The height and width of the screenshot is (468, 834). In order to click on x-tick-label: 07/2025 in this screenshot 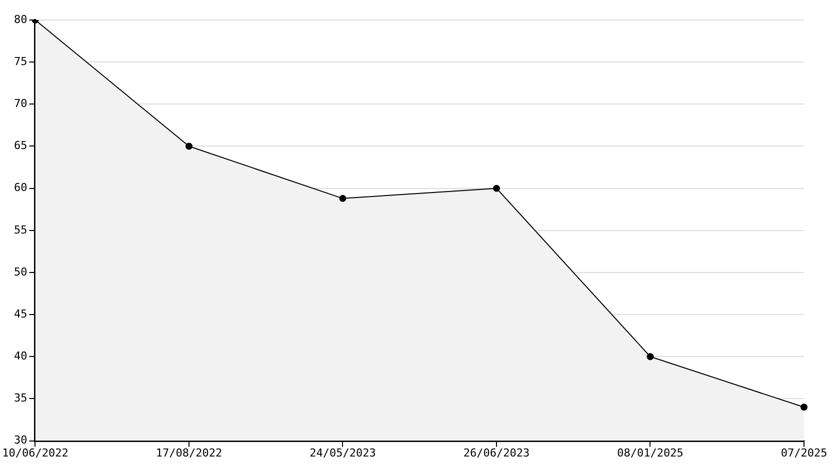, I will do `click(804, 453)`.